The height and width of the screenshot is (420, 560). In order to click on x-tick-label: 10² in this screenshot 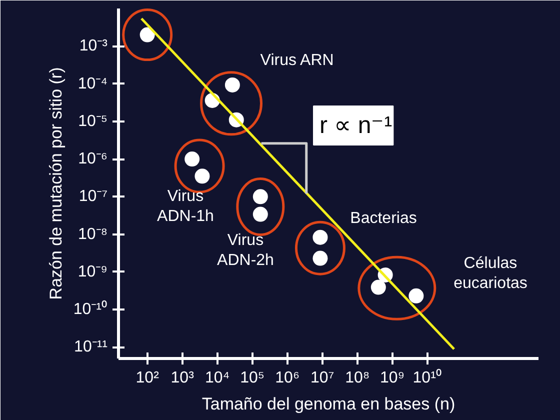, I will do `click(148, 378)`.